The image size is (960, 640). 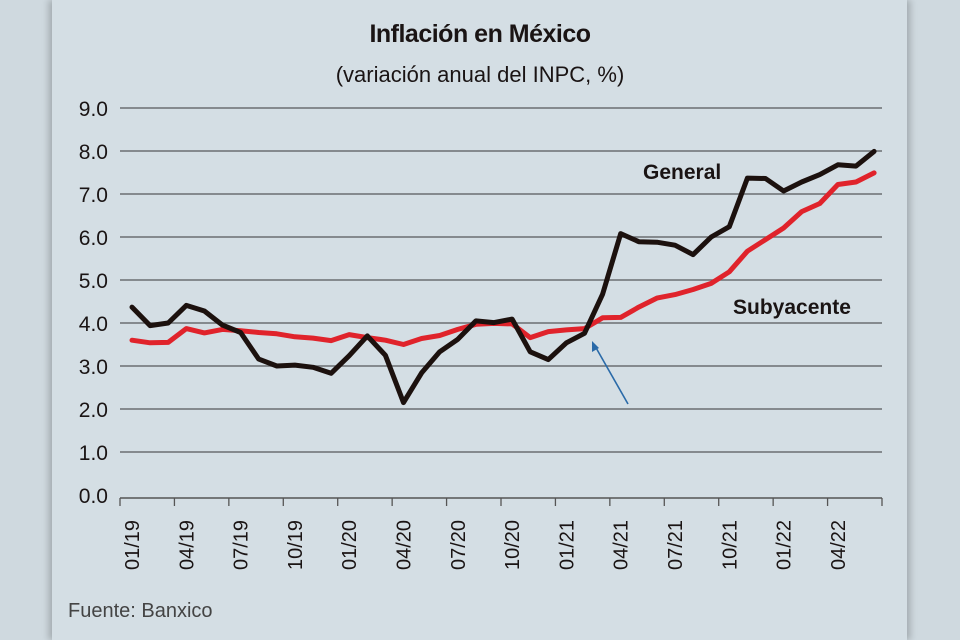 I want to click on x-tick-label: 10/19, so click(x=296, y=545).